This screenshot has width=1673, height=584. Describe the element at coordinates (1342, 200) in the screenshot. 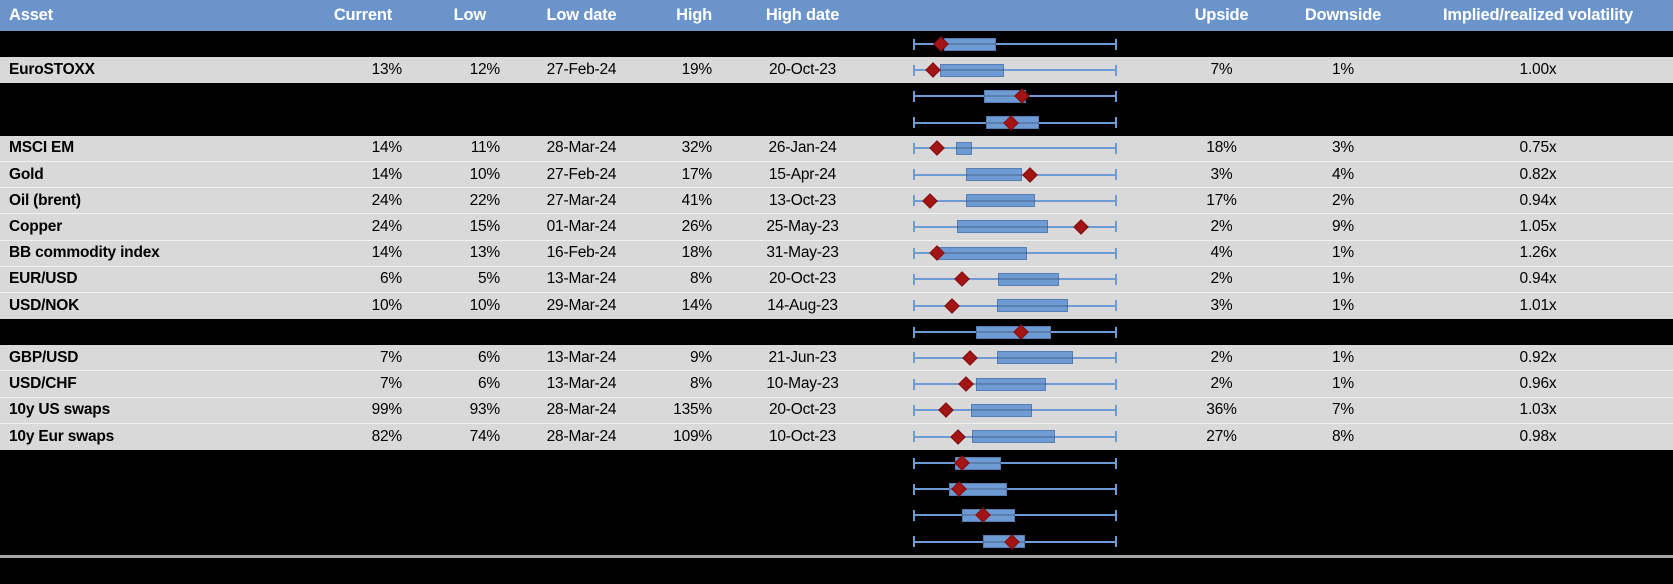

I see `cell-downside: 2%` at that location.